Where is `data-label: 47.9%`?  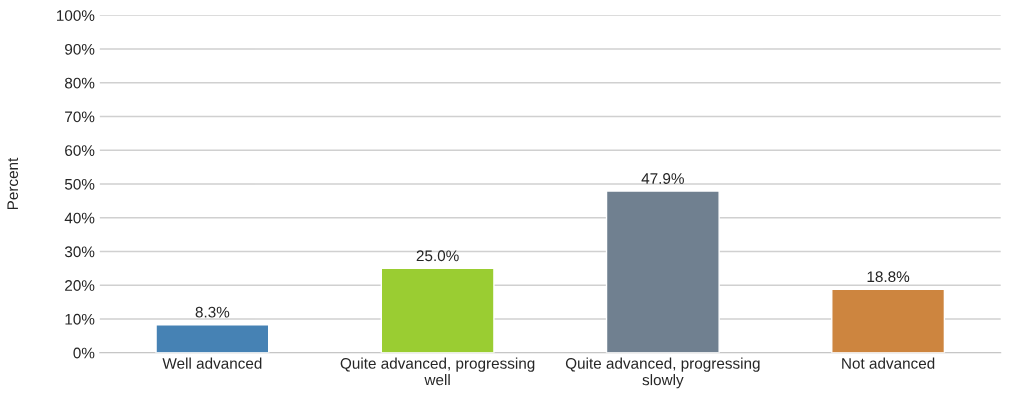 data-label: 47.9% is located at coordinates (662, 178).